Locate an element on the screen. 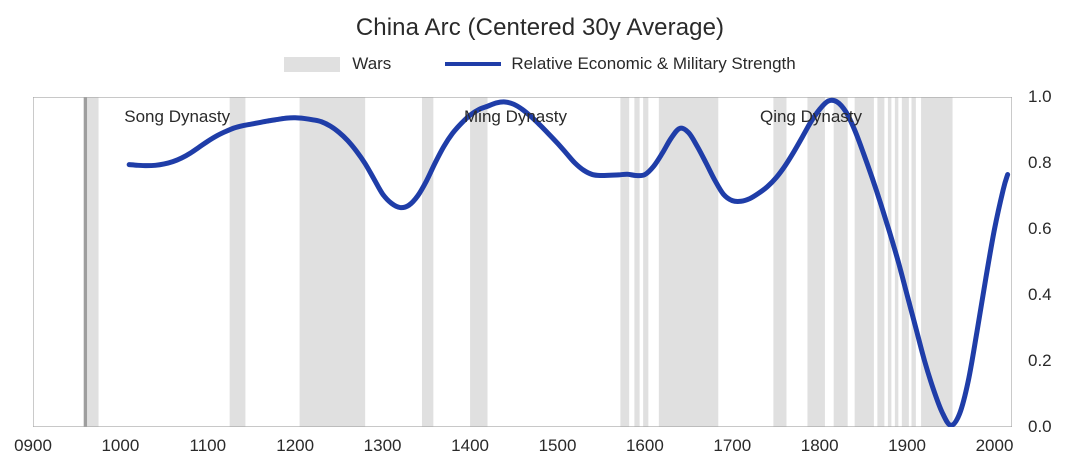 The height and width of the screenshot is (473, 1080). x-tick-label: 1200 is located at coordinates (295, 445).